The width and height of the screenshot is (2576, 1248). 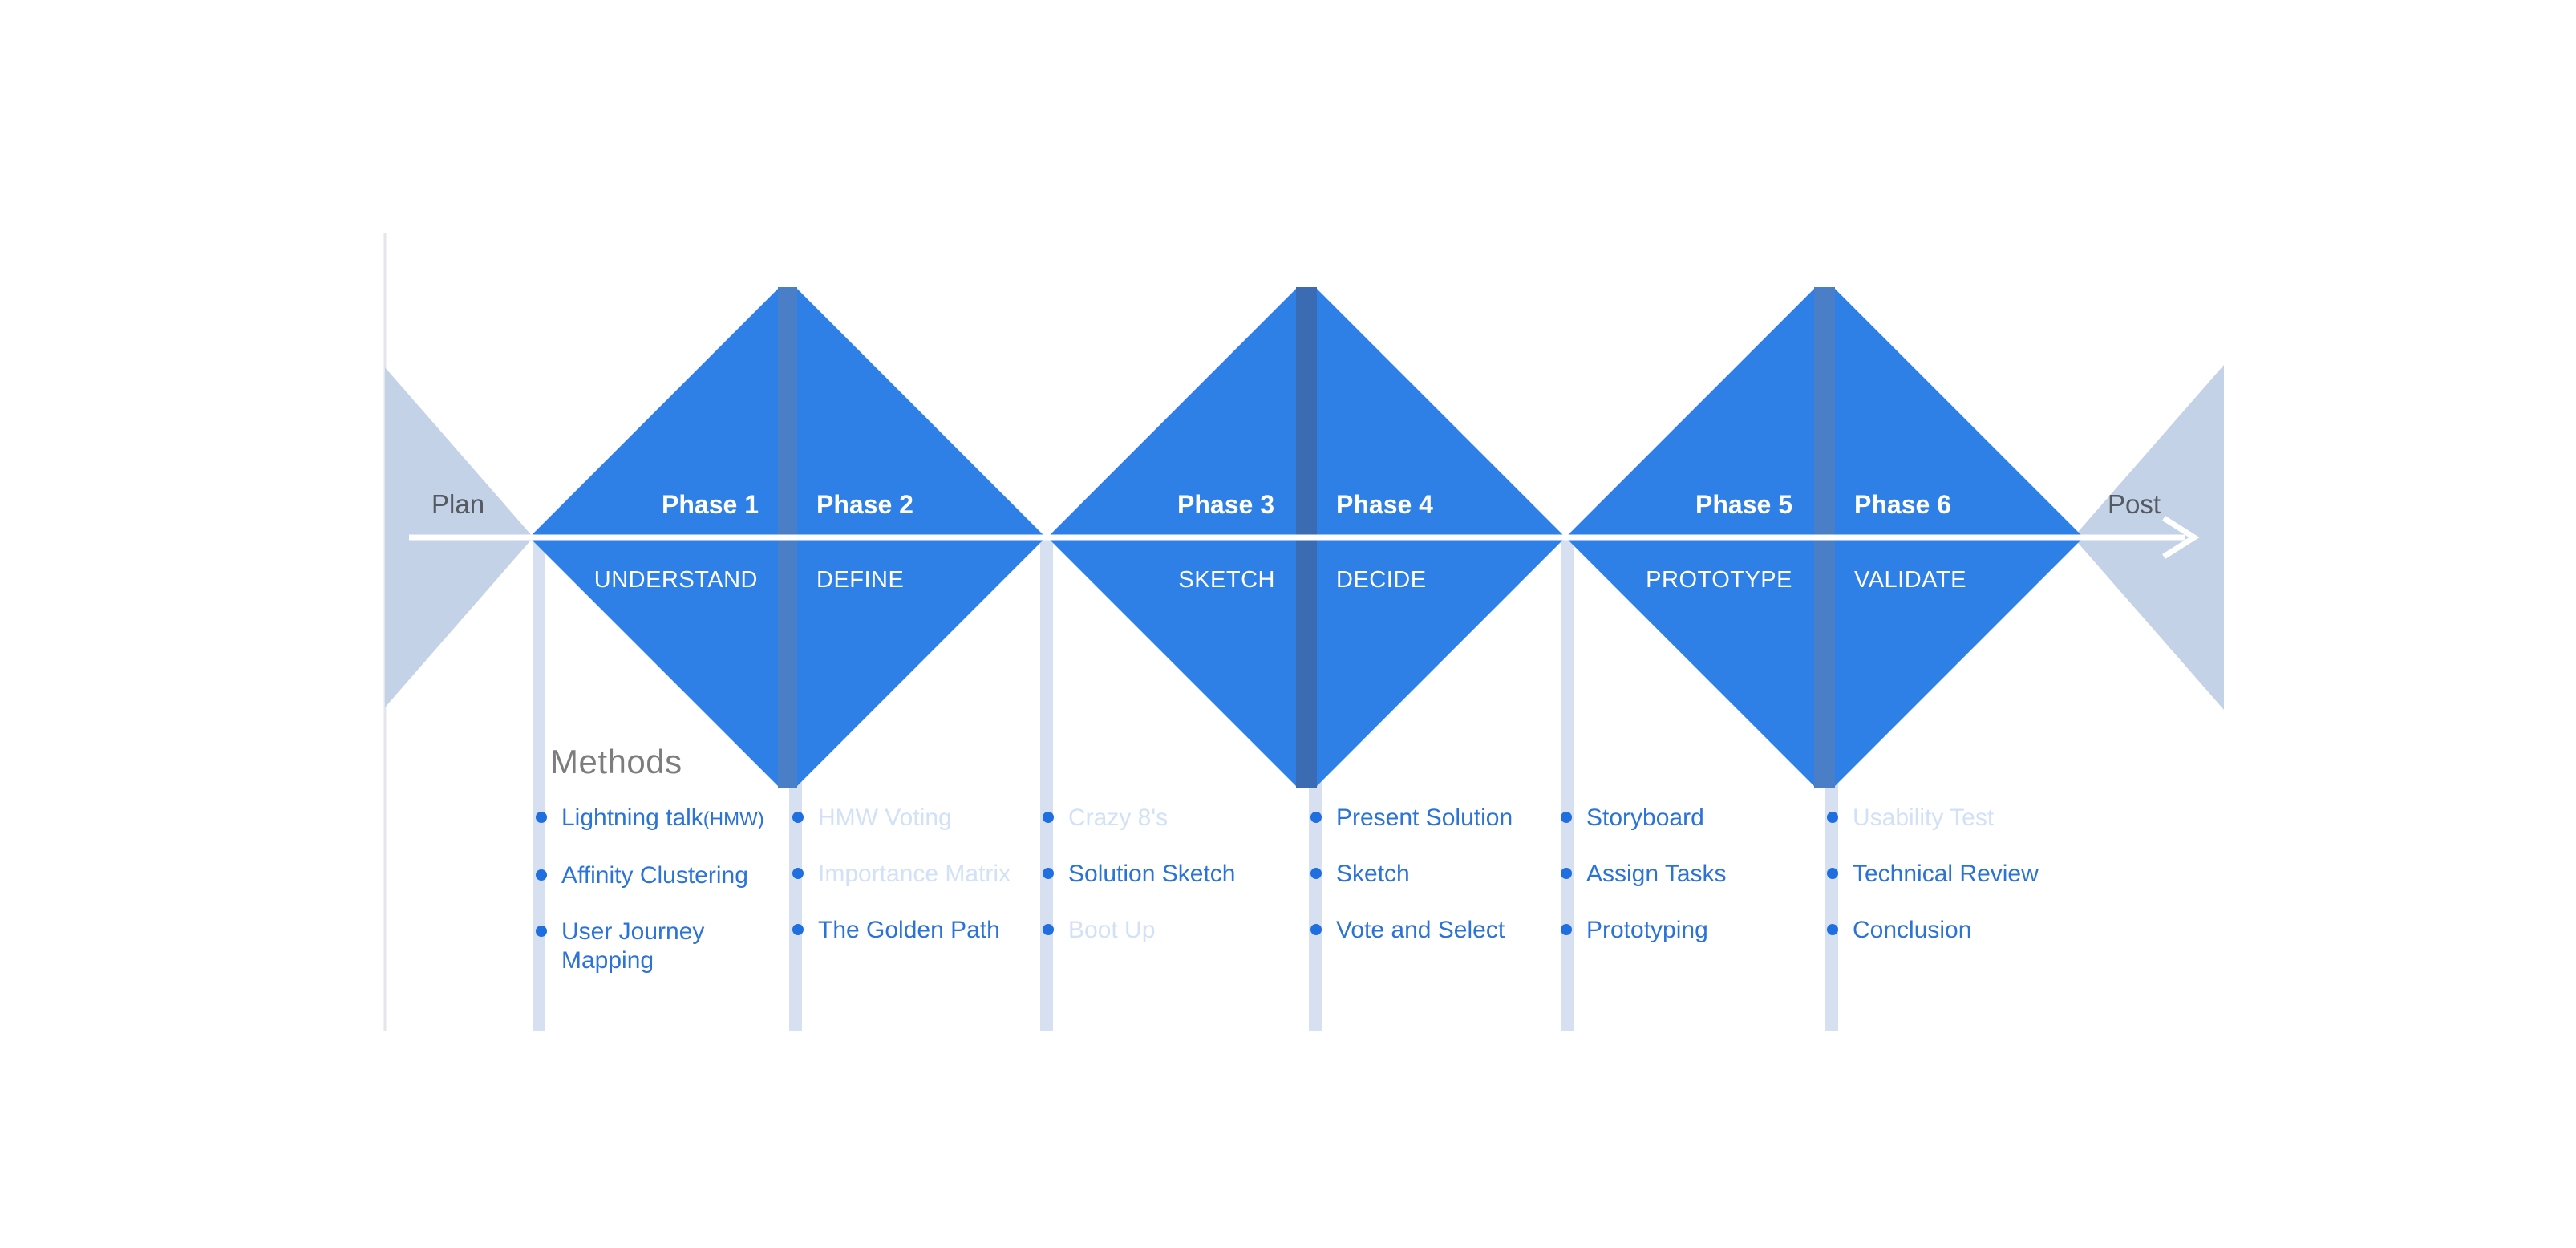 What do you see at coordinates (1118, 818) in the screenshot?
I see `method-label: Crazy 8's` at bounding box center [1118, 818].